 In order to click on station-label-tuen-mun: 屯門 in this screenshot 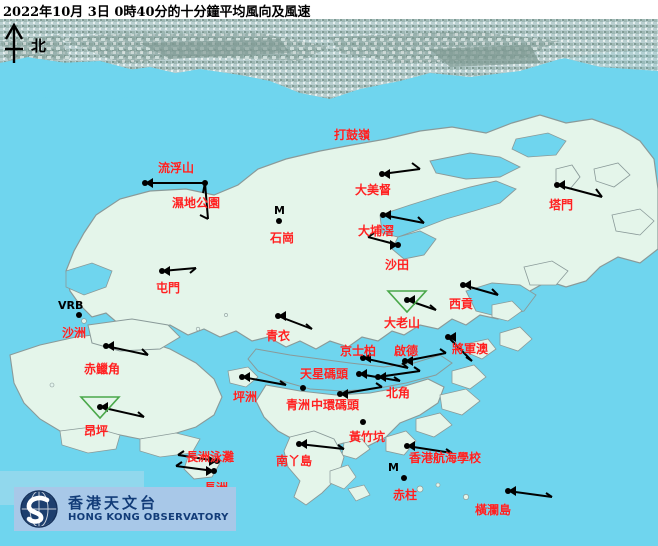, I will do `click(168, 288)`.